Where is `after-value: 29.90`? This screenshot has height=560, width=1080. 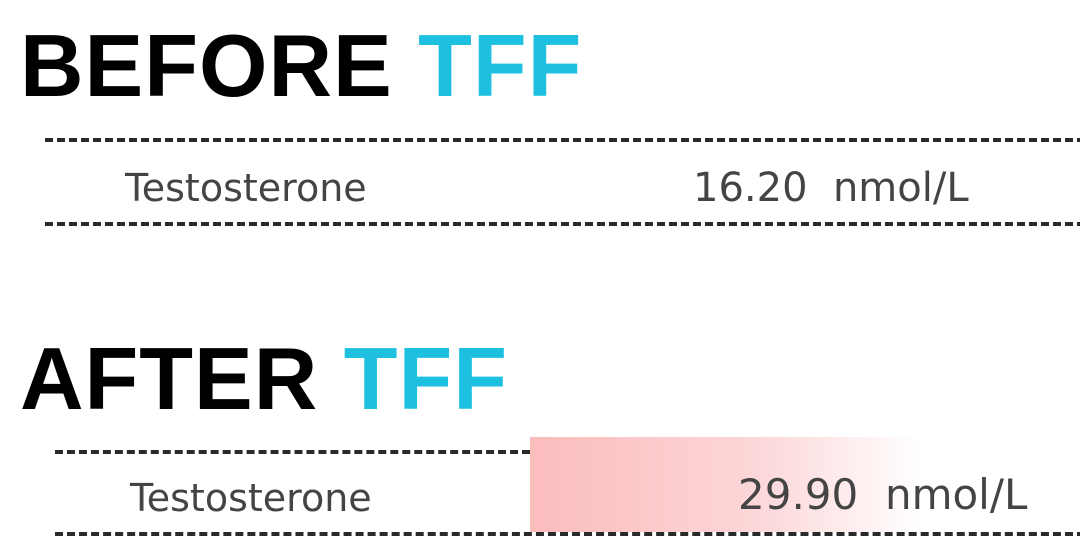
after-value: 29.90 is located at coordinates (798, 494).